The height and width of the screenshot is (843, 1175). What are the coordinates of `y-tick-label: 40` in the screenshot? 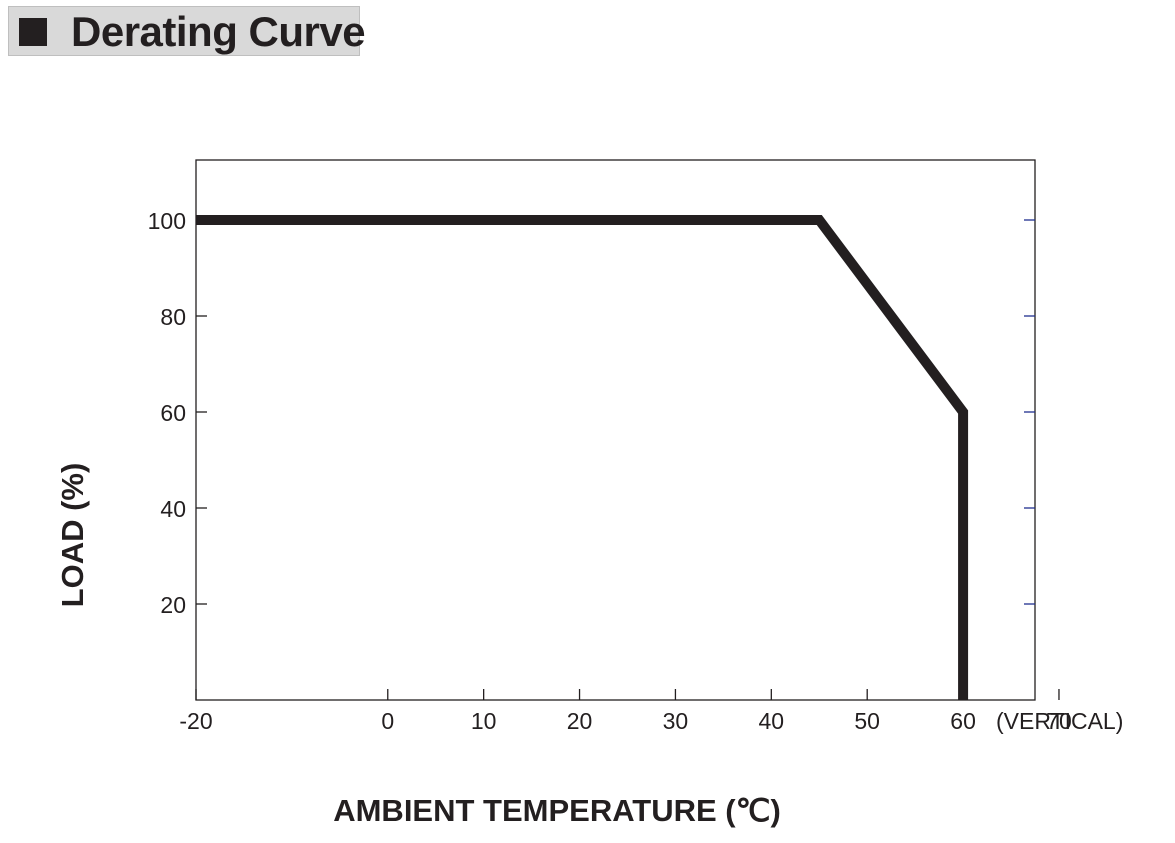 It's located at (173, 509).